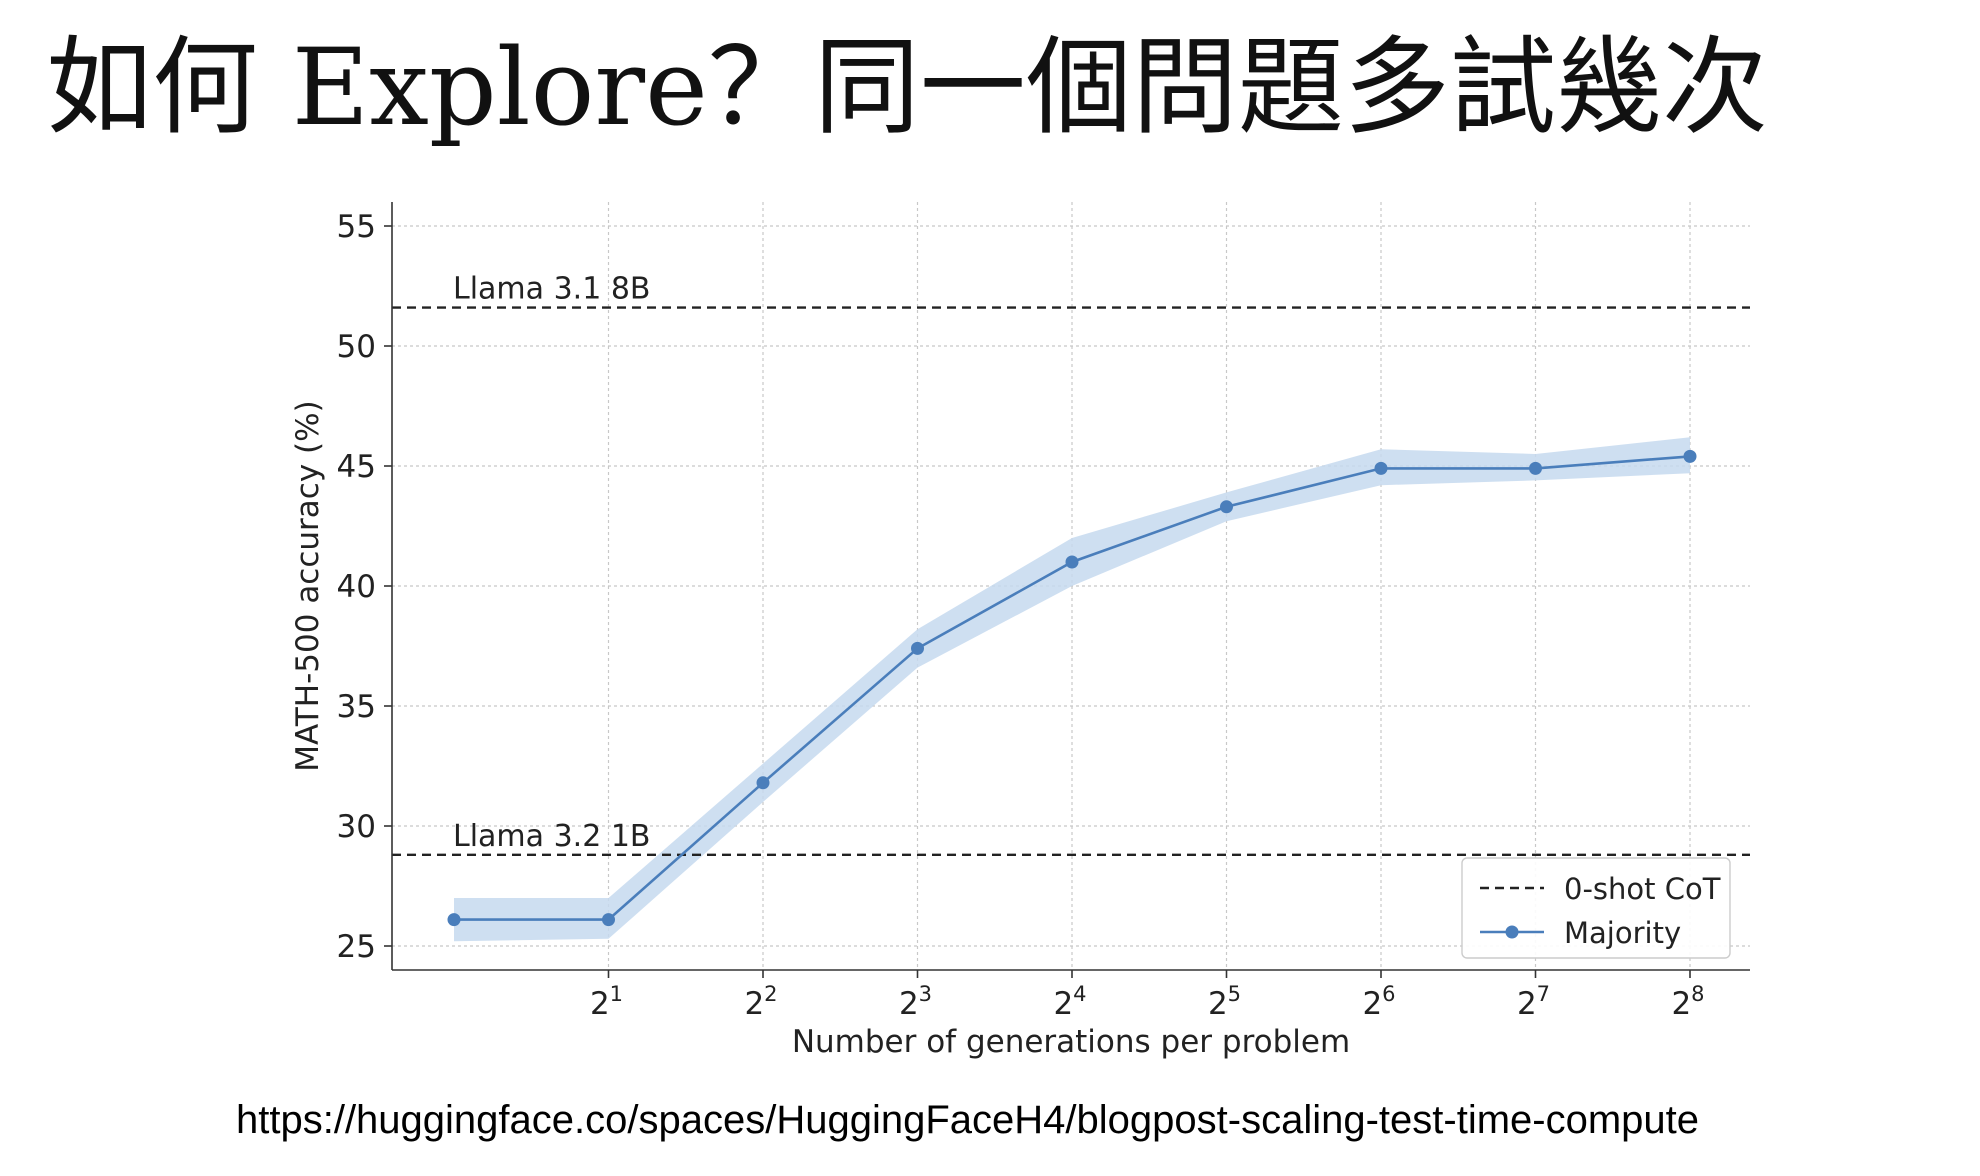 The width and height of the screenshot is (1980, 1176). What do you see at coordinates (907, 87) in the screenshot?
I see `slide-title: 如何 Explore？同一個問題多試幾次` at bounding box center [907, 87].